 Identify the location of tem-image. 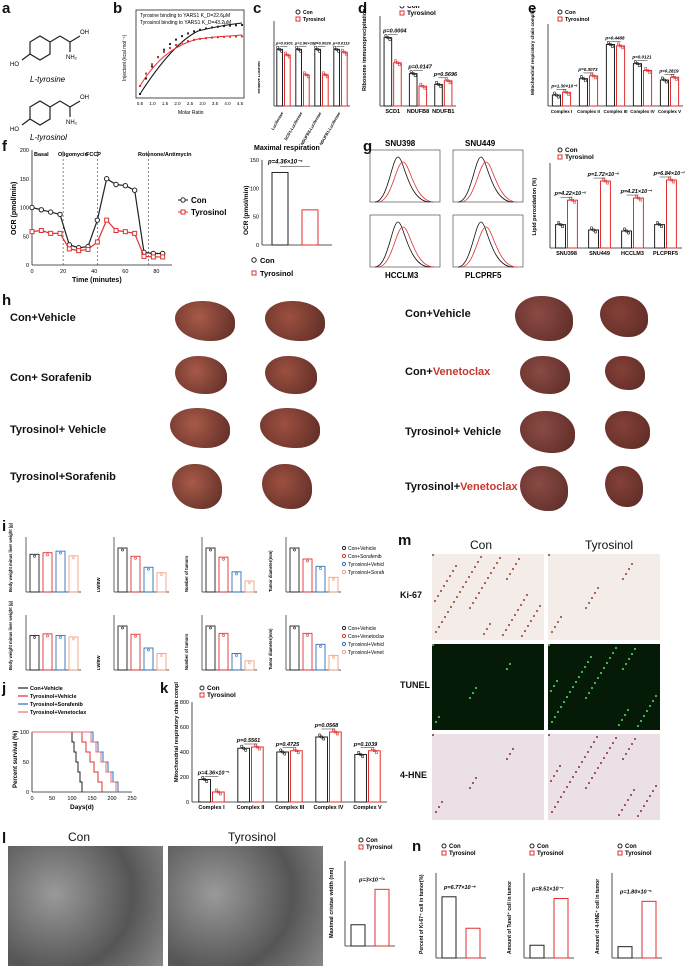
(245, 906).